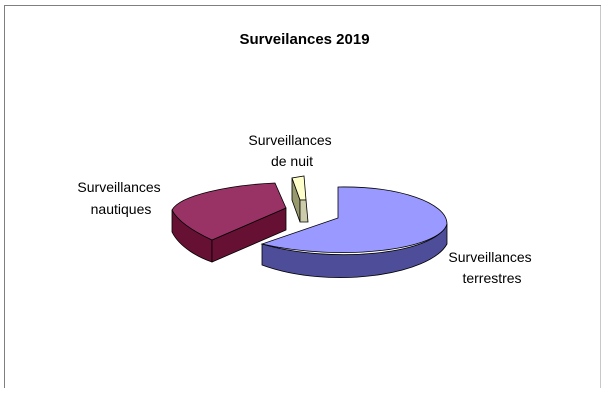  Describe the element at coordinates (354, 219) in the screenshot. I see `slice-terrestres-top` at that location.